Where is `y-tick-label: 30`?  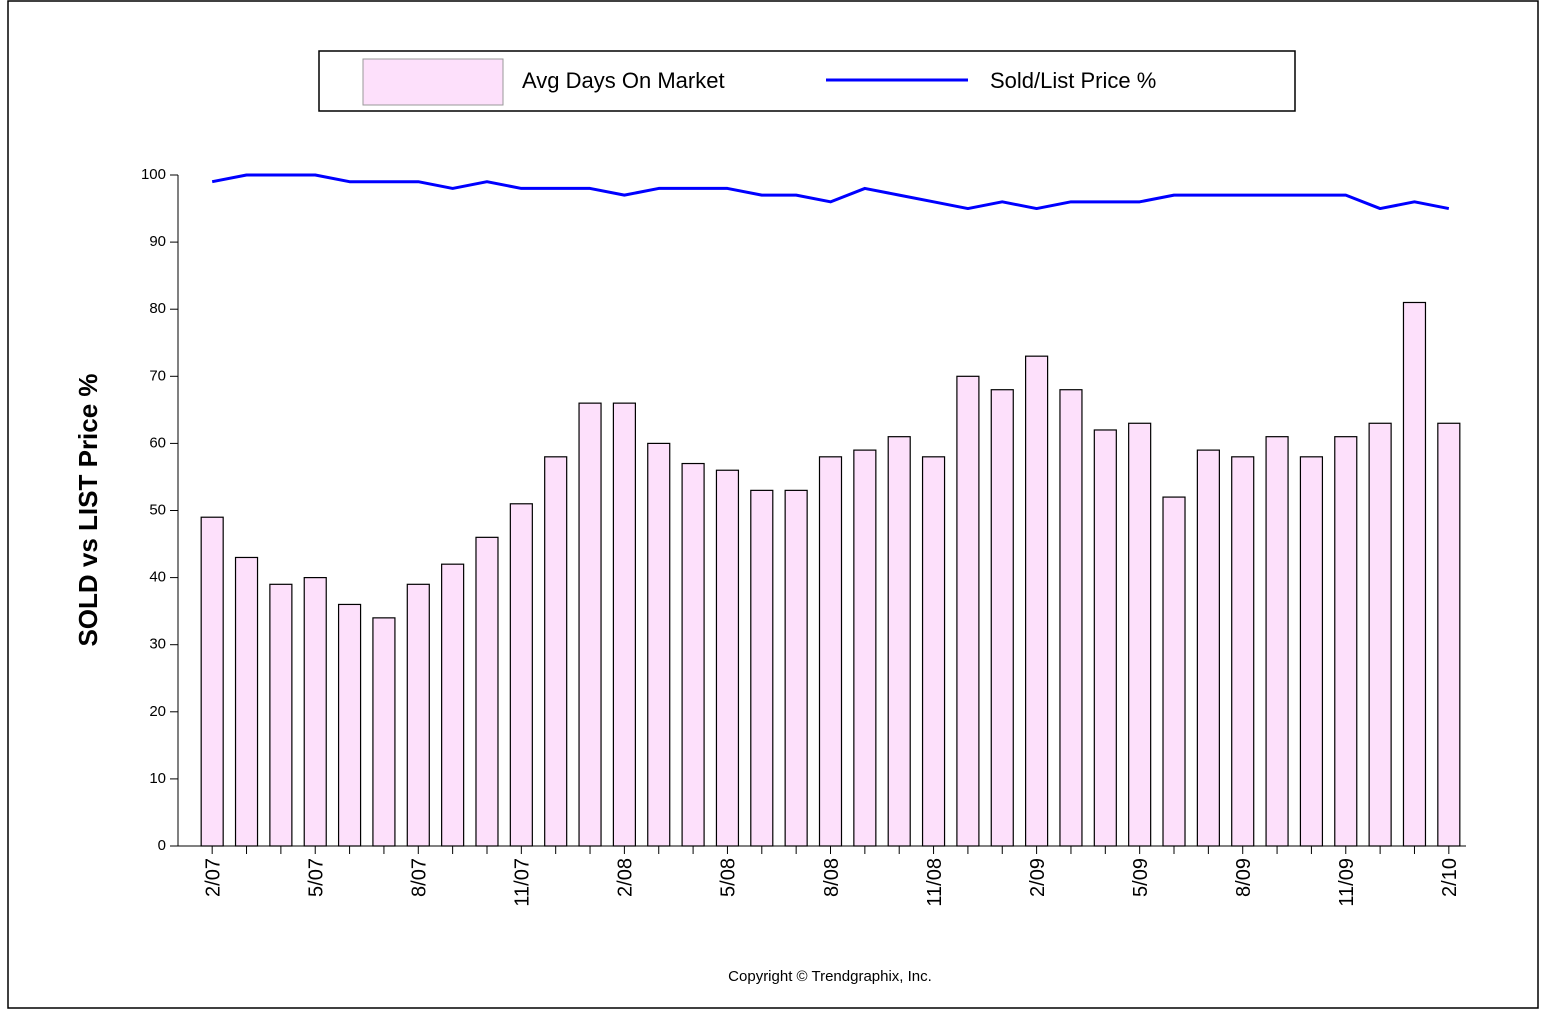 y-tick-label: 30 is located at coordinates (157, 644).